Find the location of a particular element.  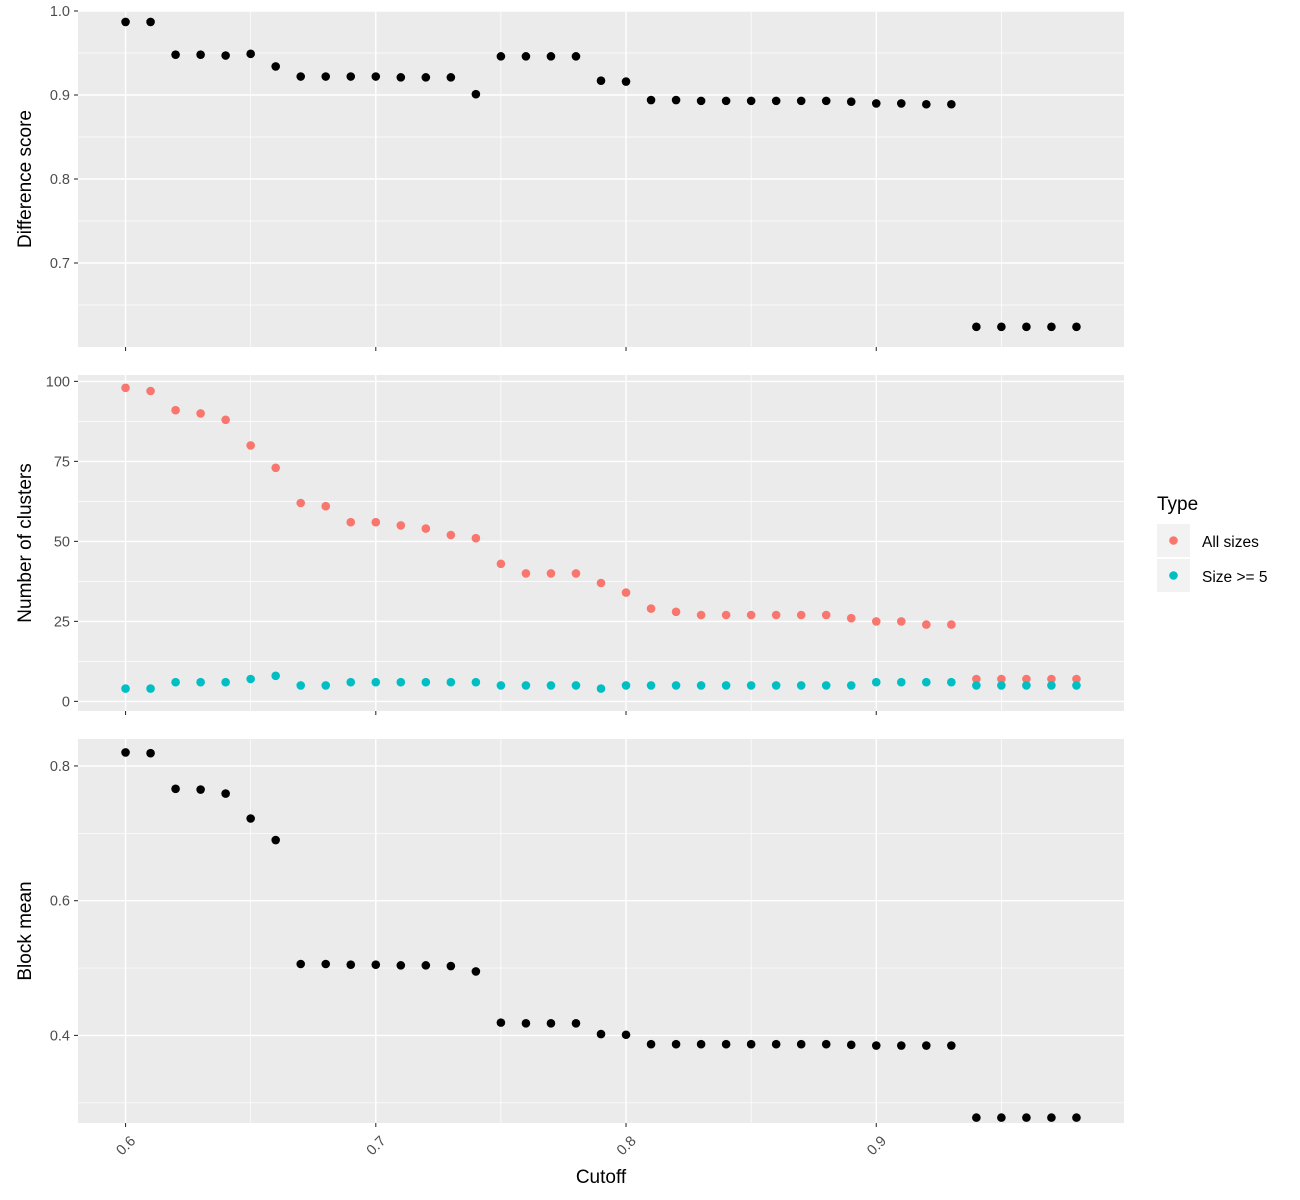

x-axis-title: Cutoff is located at coordinates (601, 1177).